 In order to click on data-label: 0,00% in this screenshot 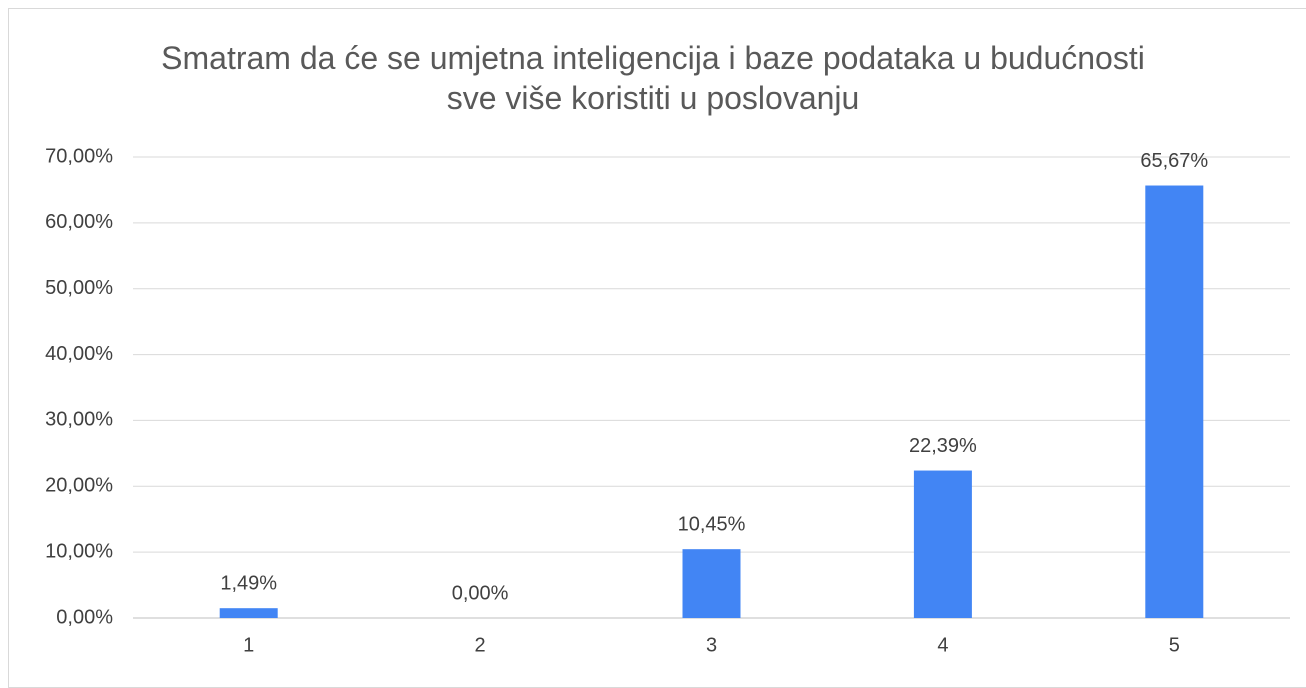, I will do `click(480, 593)`.